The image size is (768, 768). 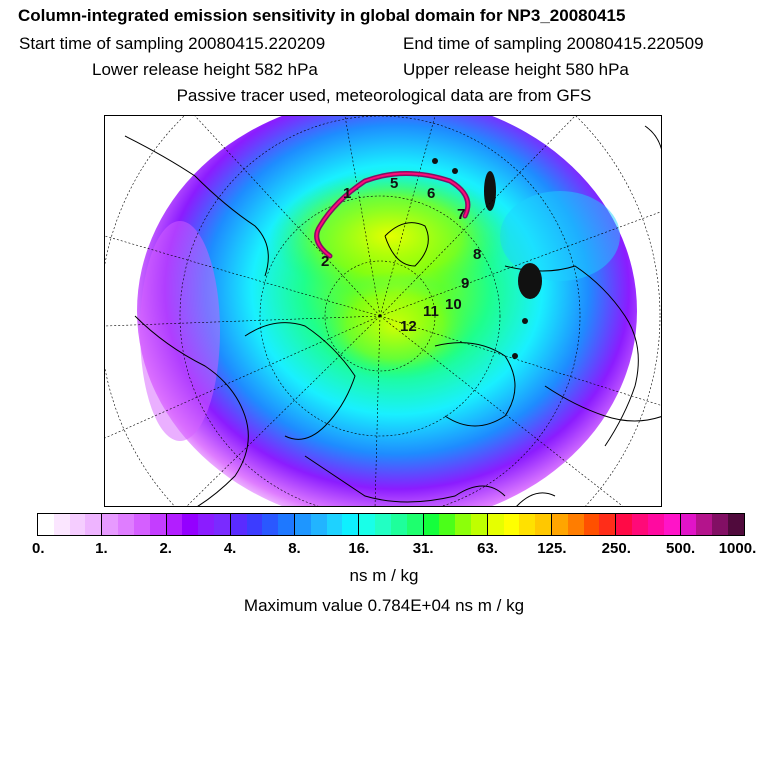 What do you see at coordinates (487, 258) in the screenshot?
I see `dense-sources` at bounding box center [487, 258].